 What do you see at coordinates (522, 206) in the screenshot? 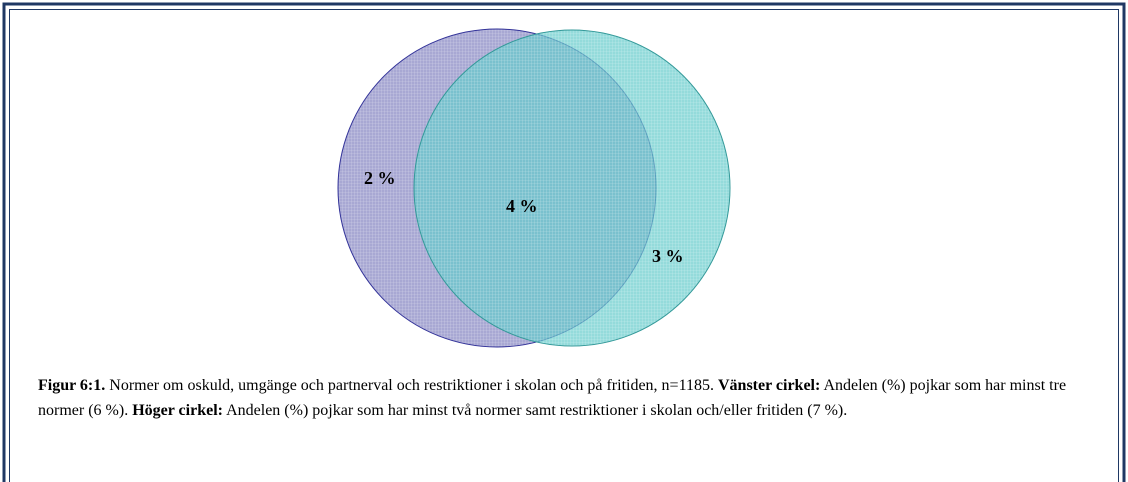
I see `both-label: 4 %` at bounding box center [522, 206].